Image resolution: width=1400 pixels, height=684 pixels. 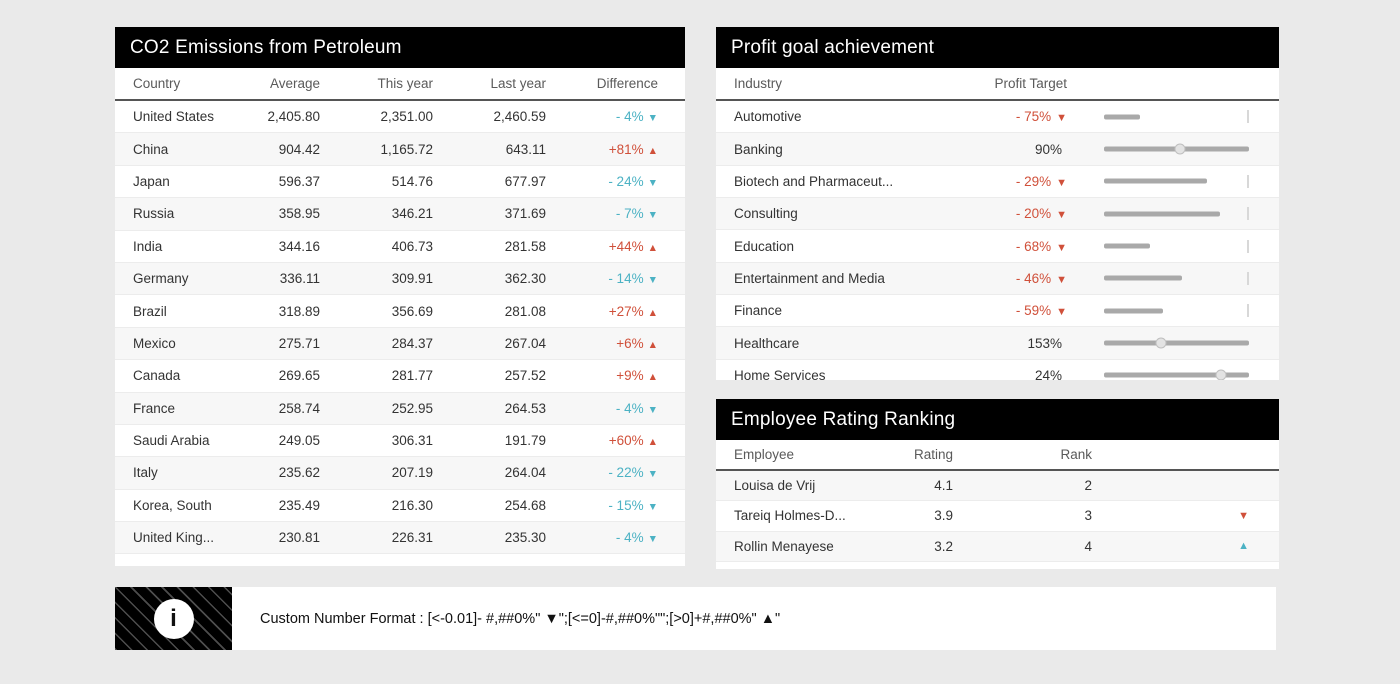 I want to click on co2-header-difference: Difference, so click(x=627, y=83).